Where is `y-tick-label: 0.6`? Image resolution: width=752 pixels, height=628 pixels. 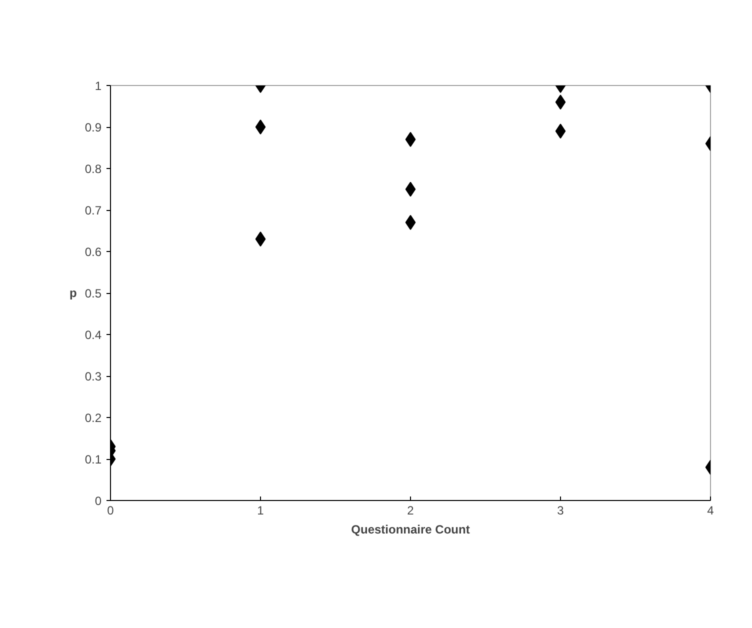 y-tick-label: 0.6 is located at coordinates (93, 252).